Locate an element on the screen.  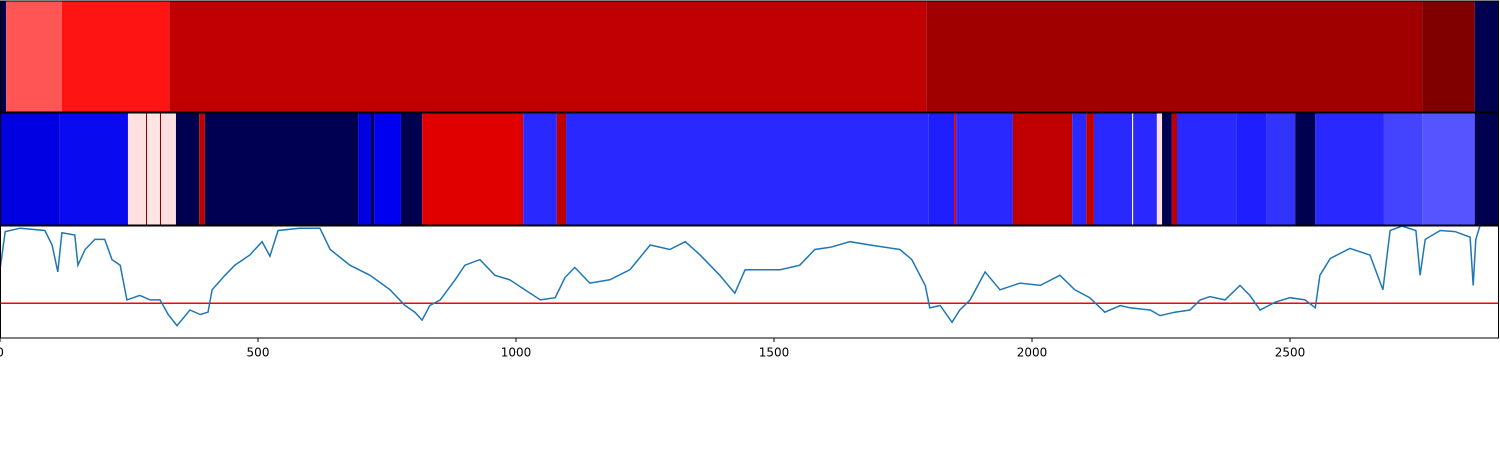
x-tick-label: 1500 is located at coordinates (774, 353).